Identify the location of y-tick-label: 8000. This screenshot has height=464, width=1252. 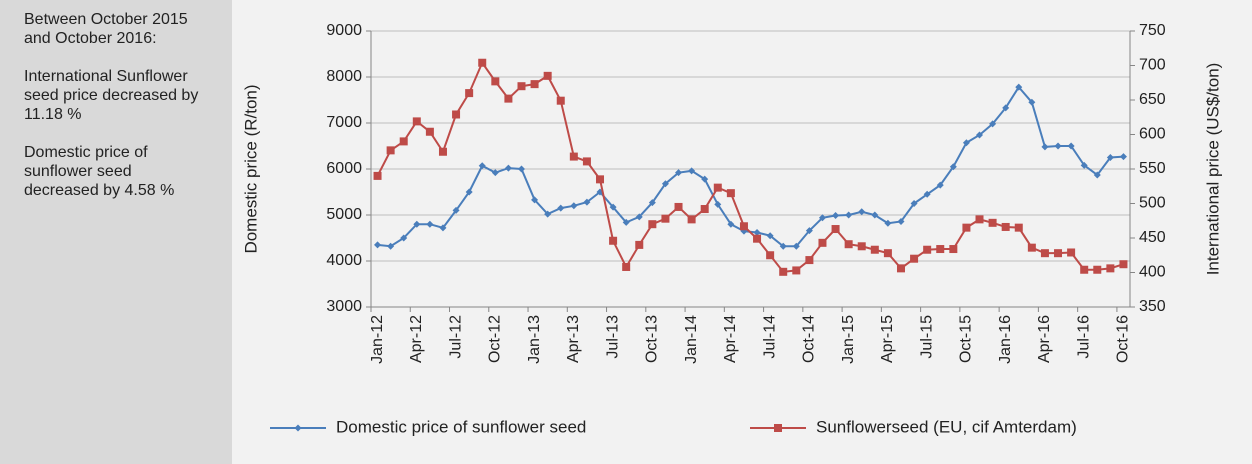
(344, 76).